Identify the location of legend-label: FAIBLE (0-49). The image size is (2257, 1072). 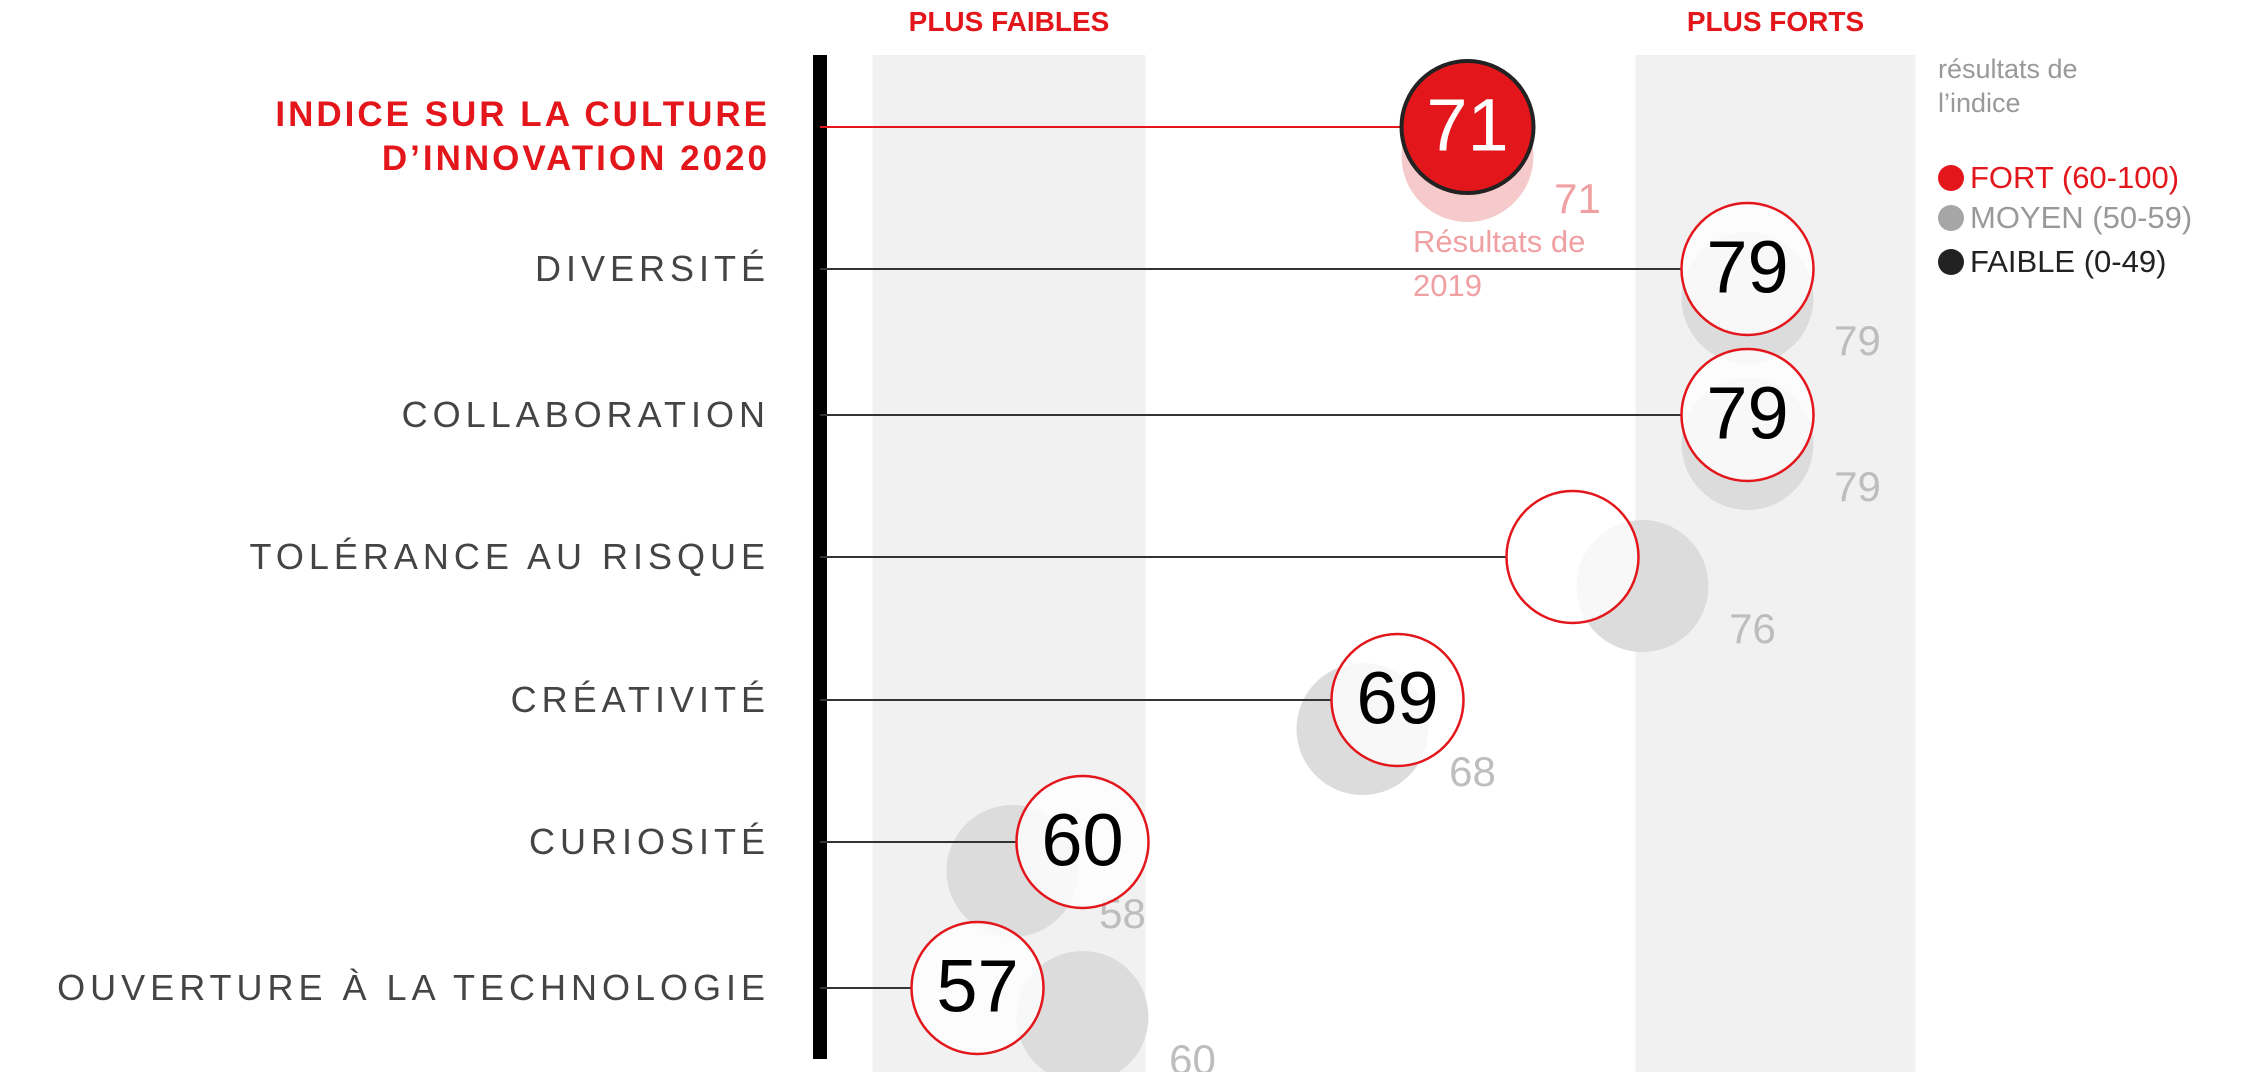
(2068, 261).